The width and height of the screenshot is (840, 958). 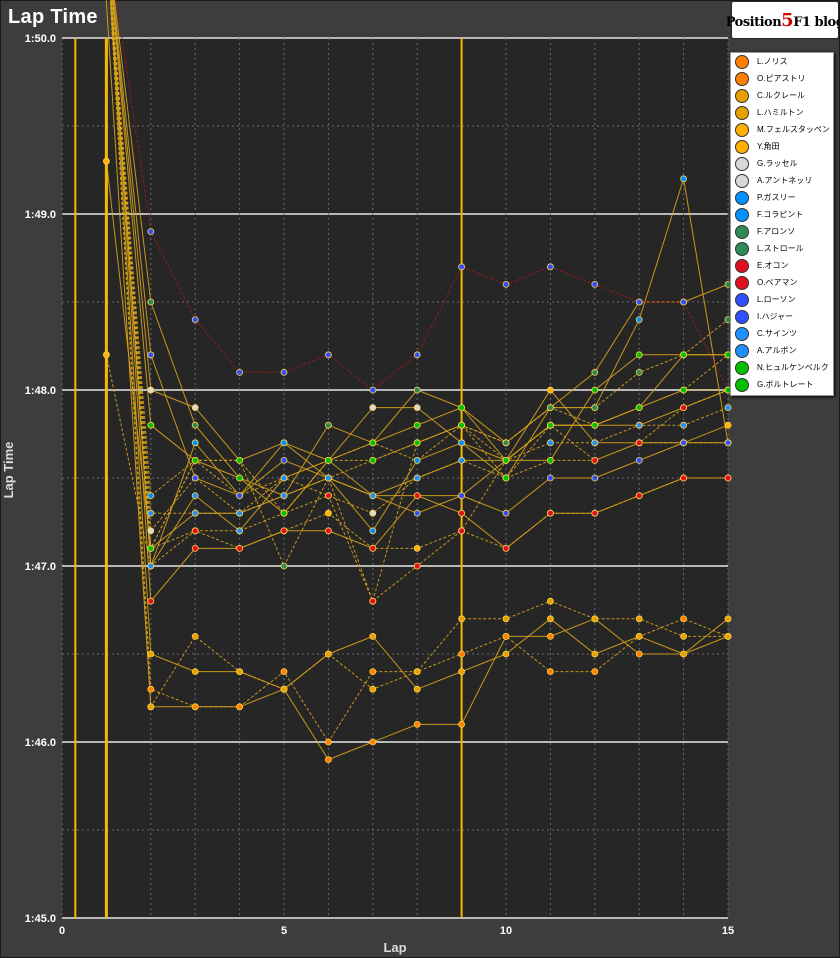 I want to click on legend-item: N.ヒュルケンベルク, so click(x=782, y=367).